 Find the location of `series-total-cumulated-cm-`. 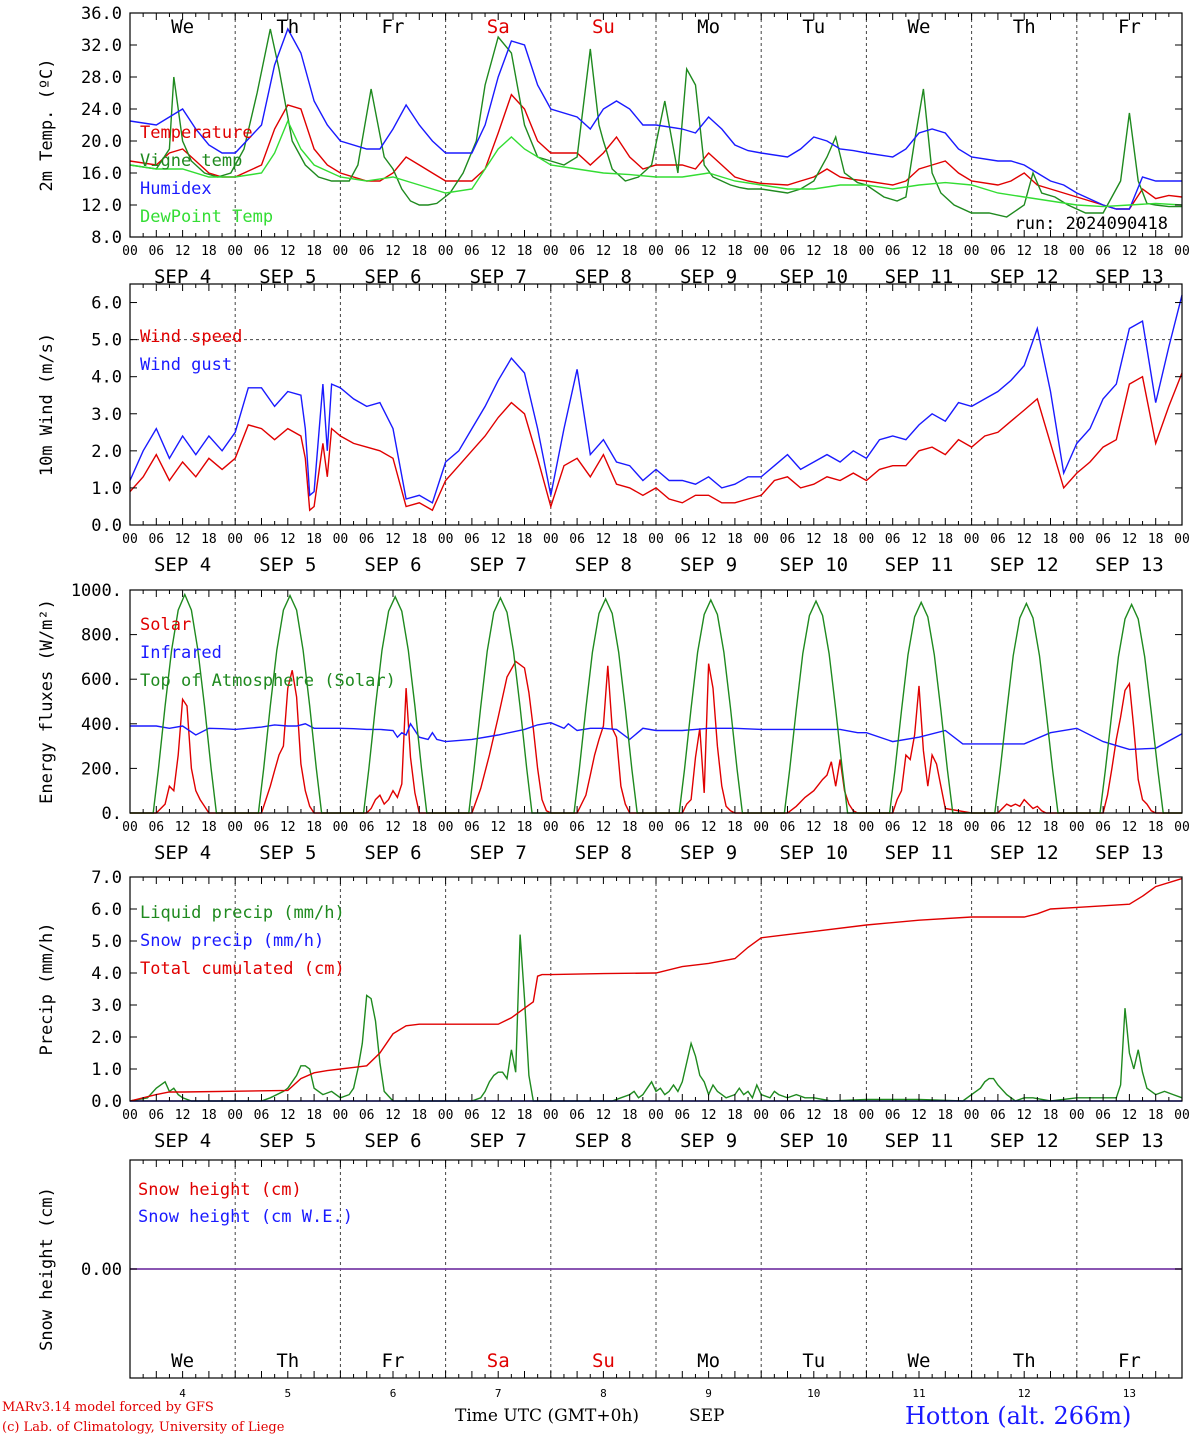

series-total-cumulated-cm- is located at coordinates (656, 989).